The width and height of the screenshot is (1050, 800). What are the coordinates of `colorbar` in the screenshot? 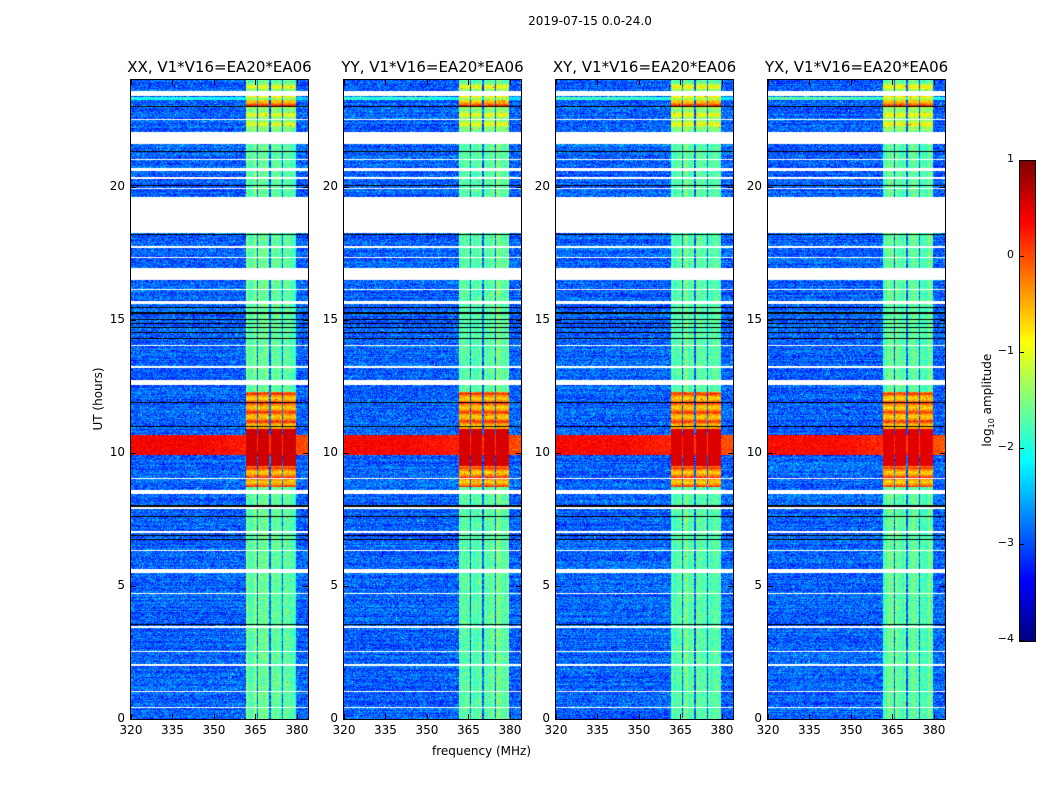 It's located at (1027, 401).